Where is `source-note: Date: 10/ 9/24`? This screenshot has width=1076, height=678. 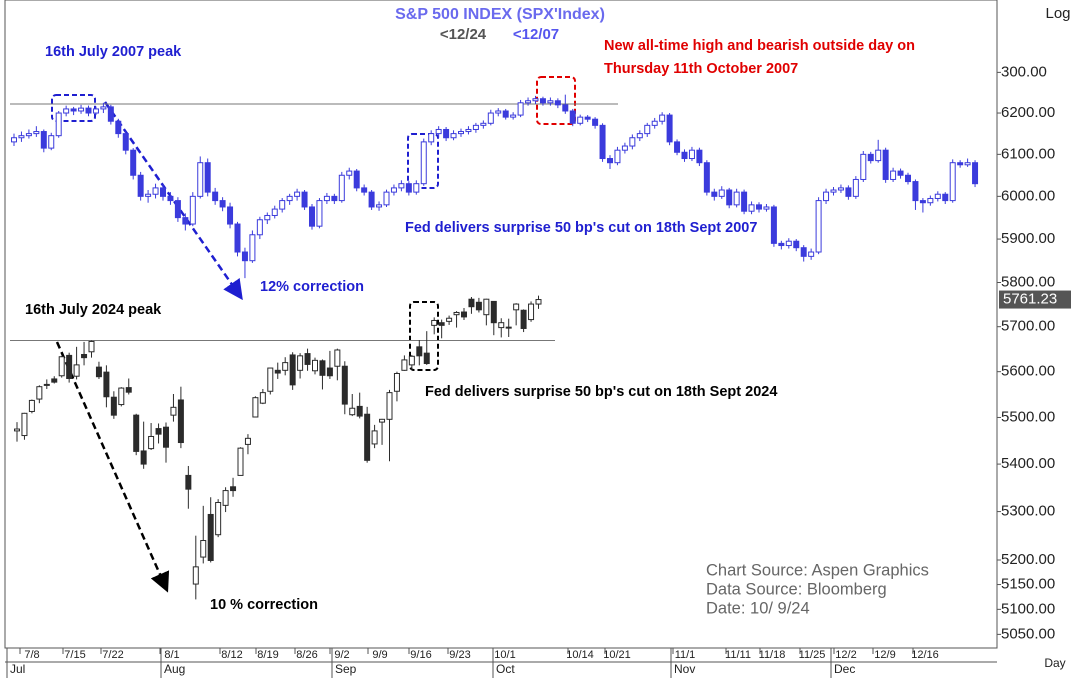 source-note: Date: 10/ 9/24 is located at coordinates (758, 608).